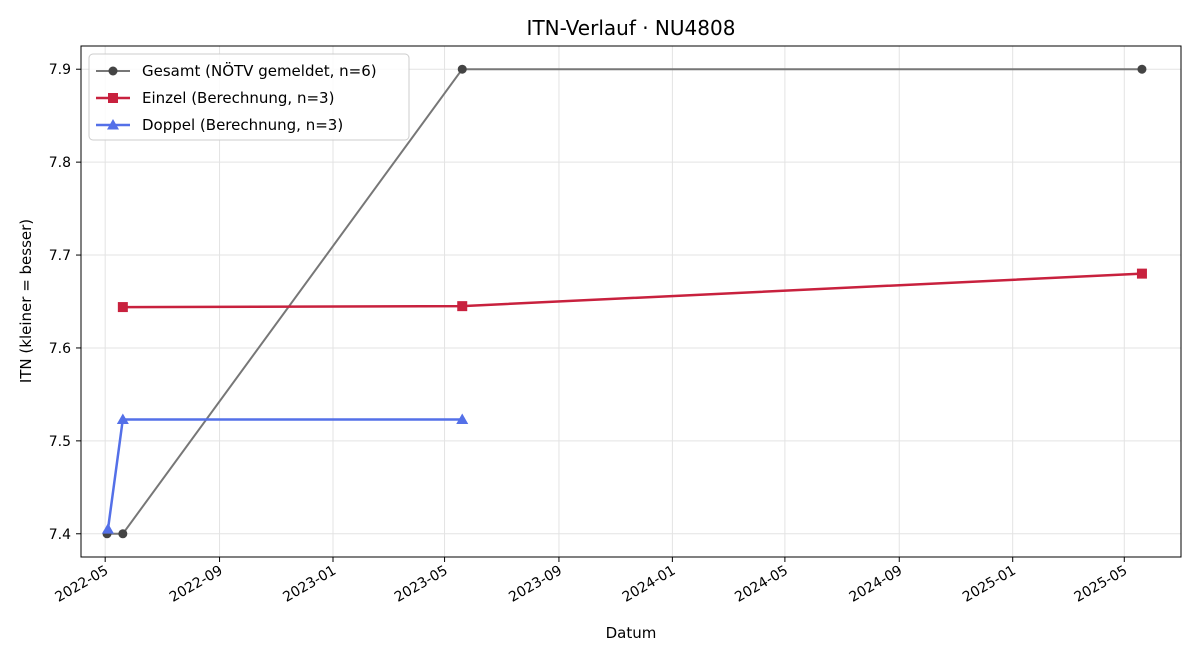 Image resolution: width=1200 pixels, height=660 pixels. Describe the element at coordinates (60, 256) in the screenshot. I see `y-tick-label: 7.7` at that location.